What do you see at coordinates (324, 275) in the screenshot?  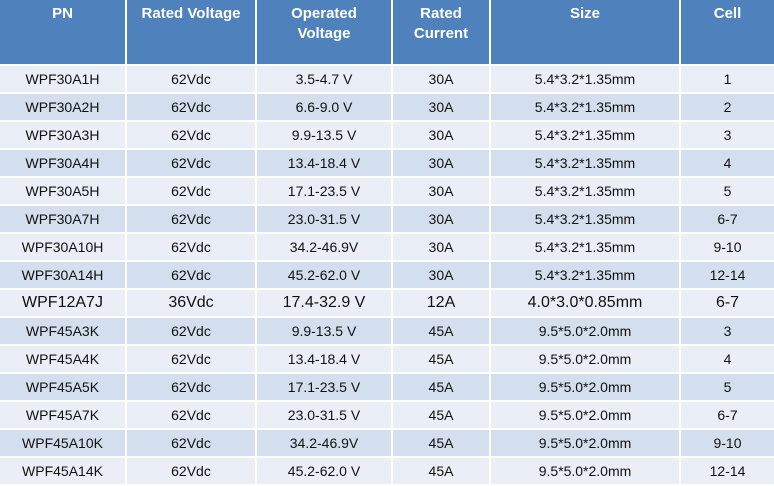 I see `table-cell: 45.2-62.0 V` at bounding box center [324, 275].